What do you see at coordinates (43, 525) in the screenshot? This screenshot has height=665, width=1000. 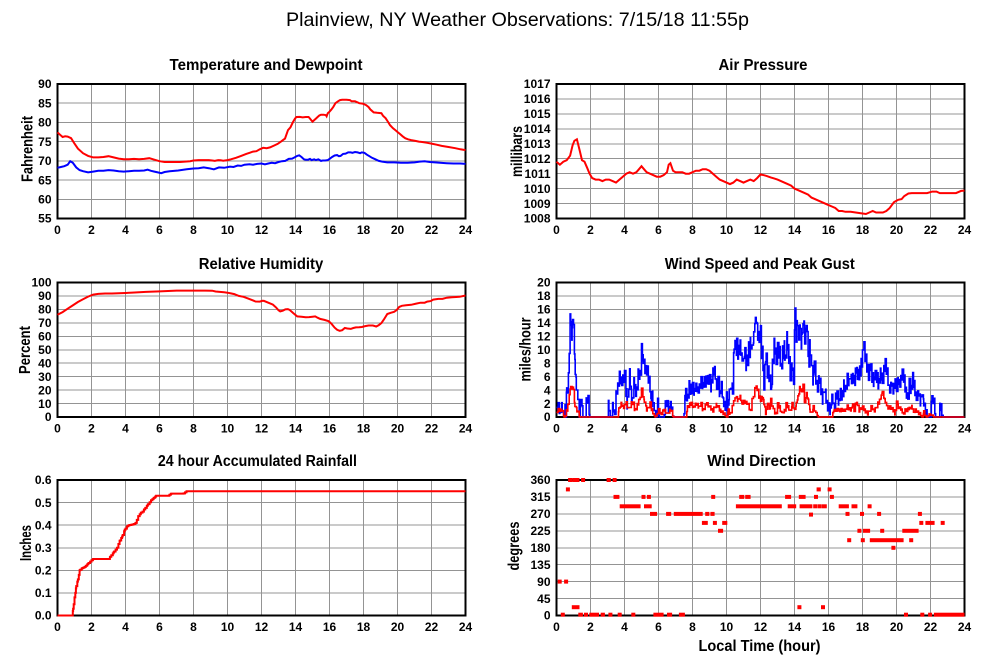 I see `svg-text: 0.4` at bounding box center [43, 525].